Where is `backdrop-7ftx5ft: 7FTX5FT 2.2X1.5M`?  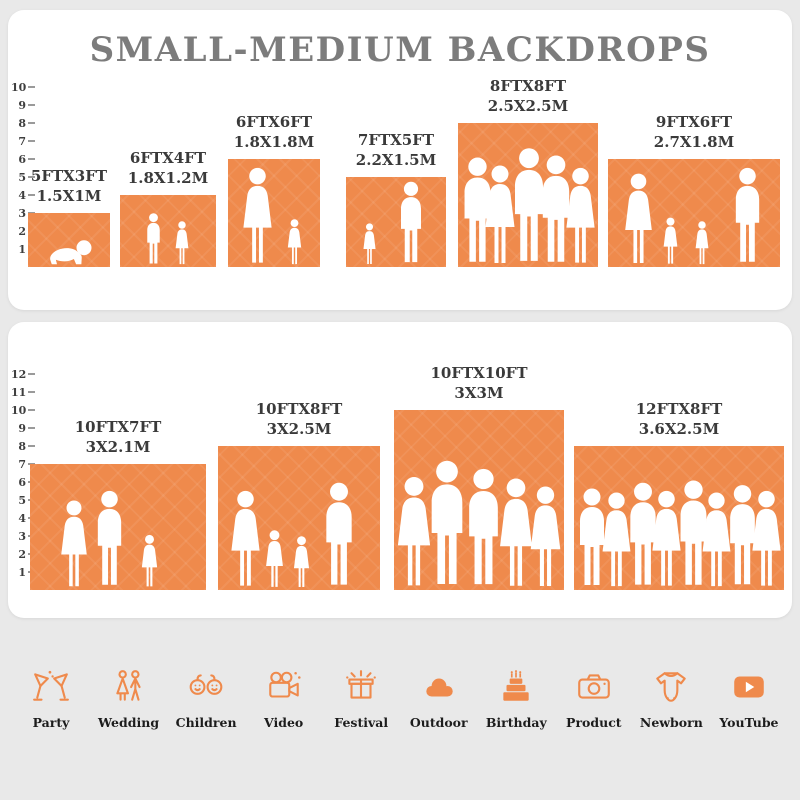 backdrop-7ftx5ft: 7FTX5FT 2.2X1.5M is located at coordinates (396, 199).